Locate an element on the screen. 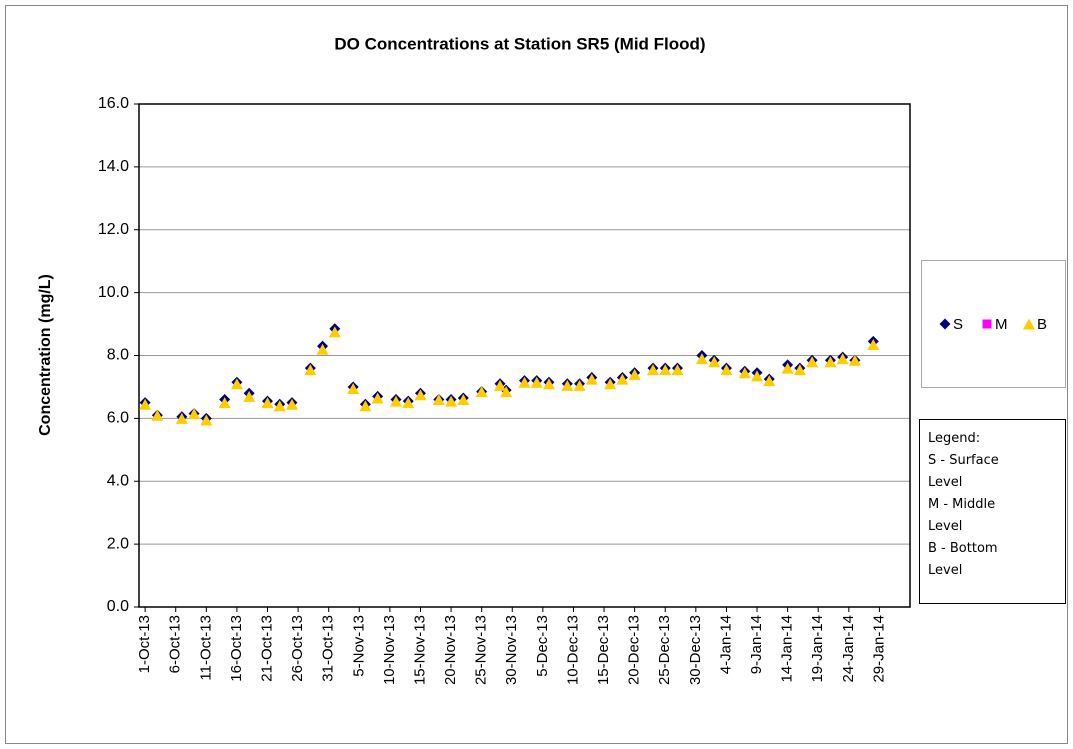 Image resolution: width=1073 pixels, height=749 pixels. legend-label: S is located at coordinates (958, 324).